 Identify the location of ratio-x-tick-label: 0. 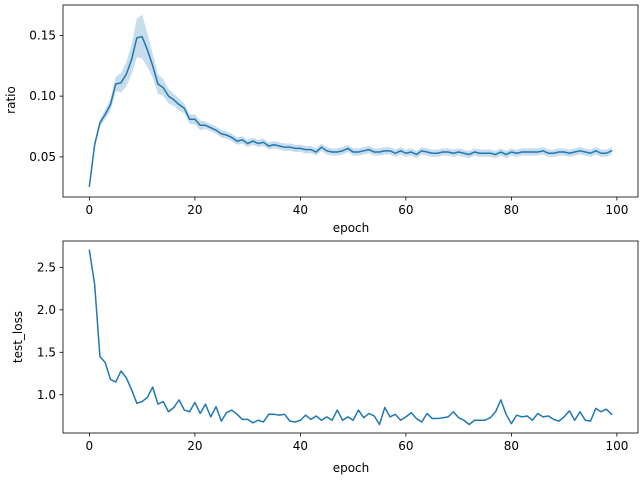
(90, 210).